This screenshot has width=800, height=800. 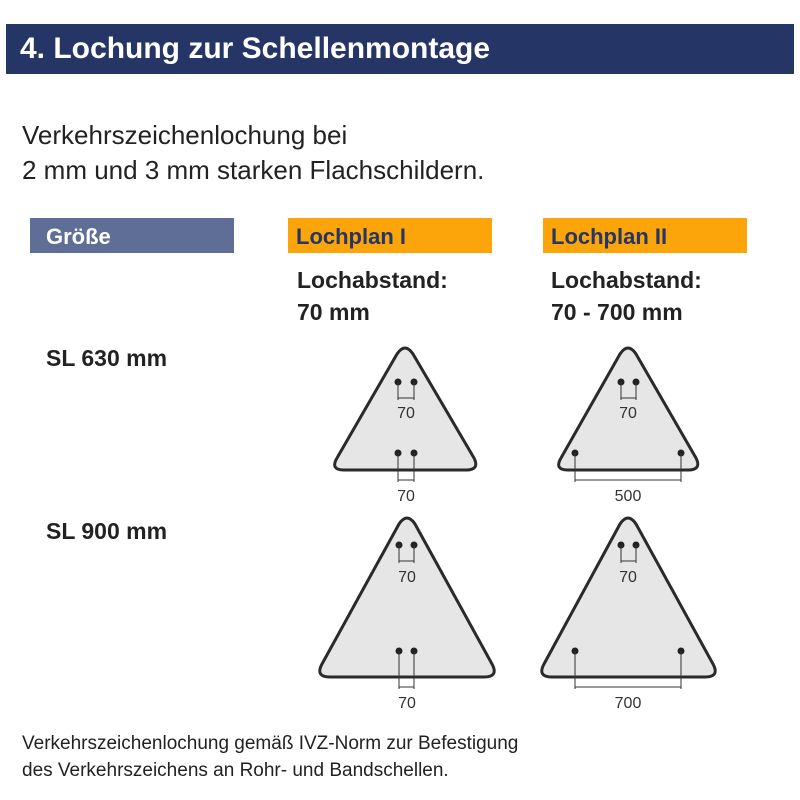 I want to click on plan1-header: Lochplan I, so click(x=390, y=235).